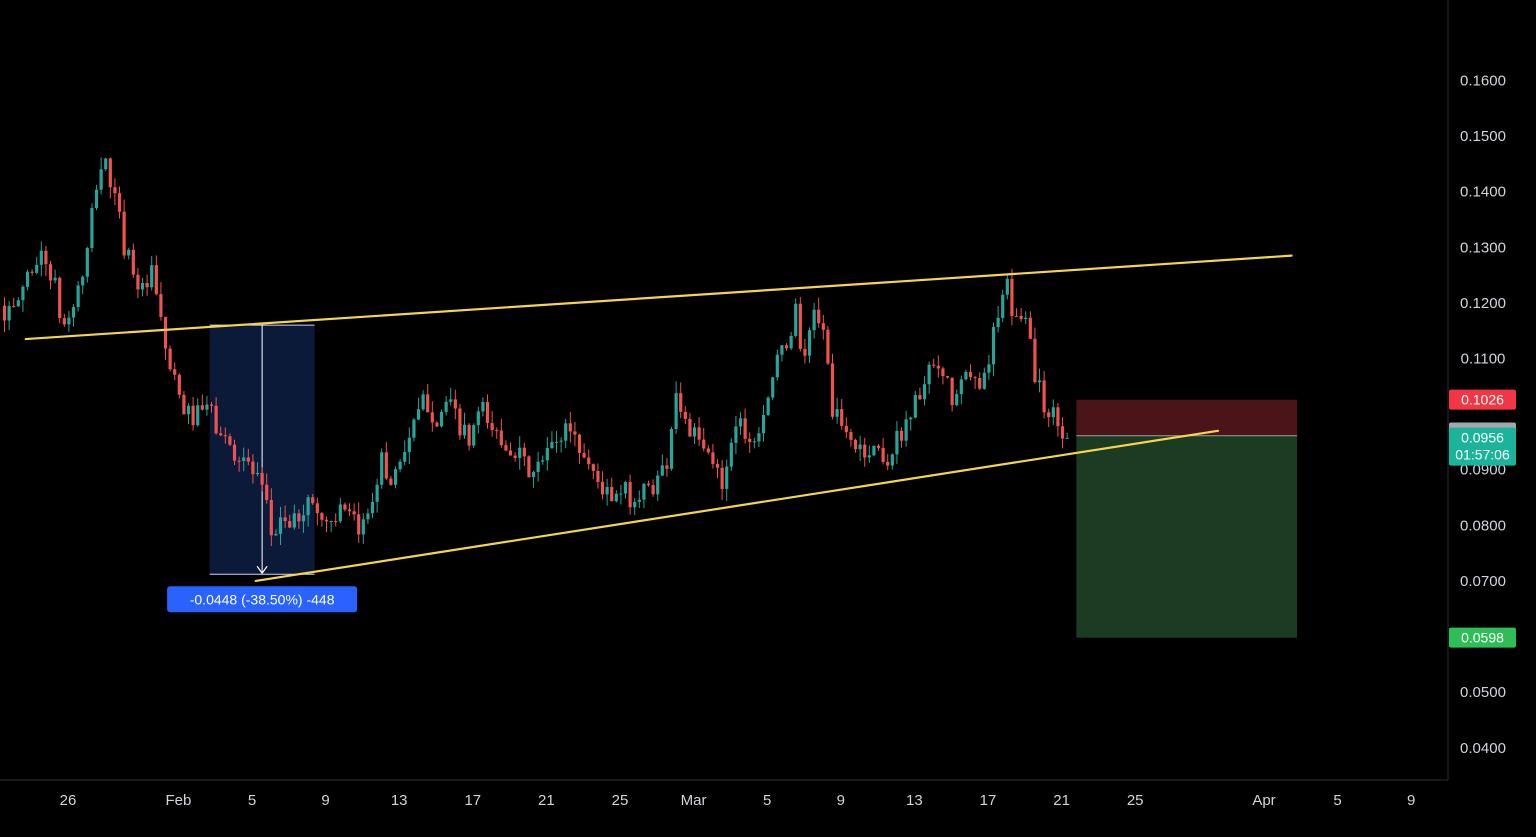 Image resolution: width=1536 pixels, height=837 pixels. What do you see at coordinates (252, 800) in the screenshot?
I see `x-tick-label: 5` at bounding box center [252, 800].